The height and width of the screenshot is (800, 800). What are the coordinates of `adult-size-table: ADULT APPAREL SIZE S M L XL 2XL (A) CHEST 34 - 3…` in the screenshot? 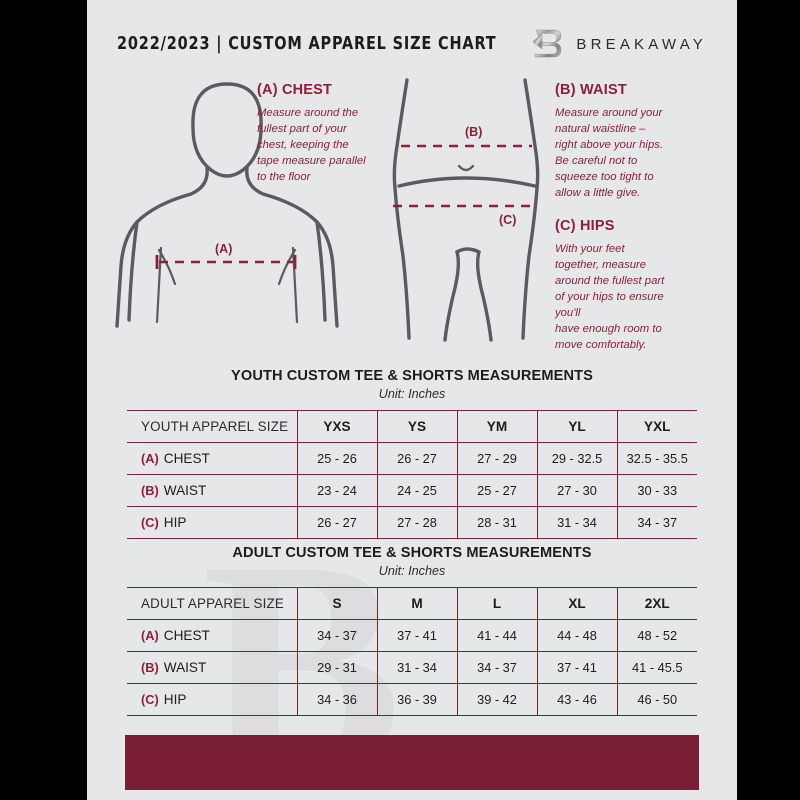 It's located at (412, 651).